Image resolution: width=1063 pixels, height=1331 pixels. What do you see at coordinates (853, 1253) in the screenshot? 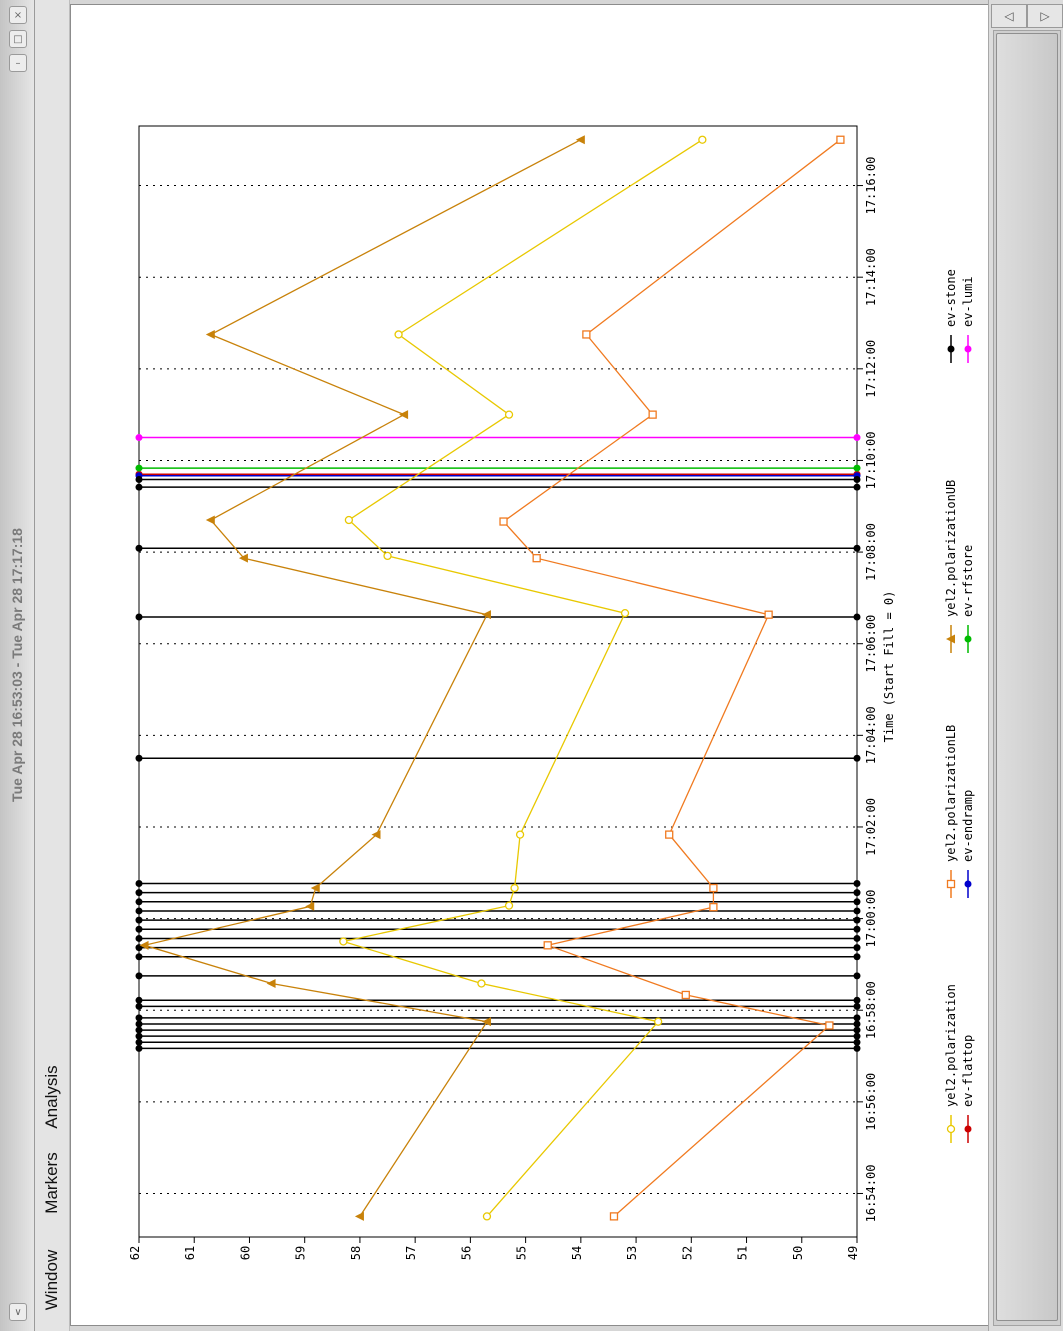
I see `value-tick-label: 49` at bounding box center [853, 1253].